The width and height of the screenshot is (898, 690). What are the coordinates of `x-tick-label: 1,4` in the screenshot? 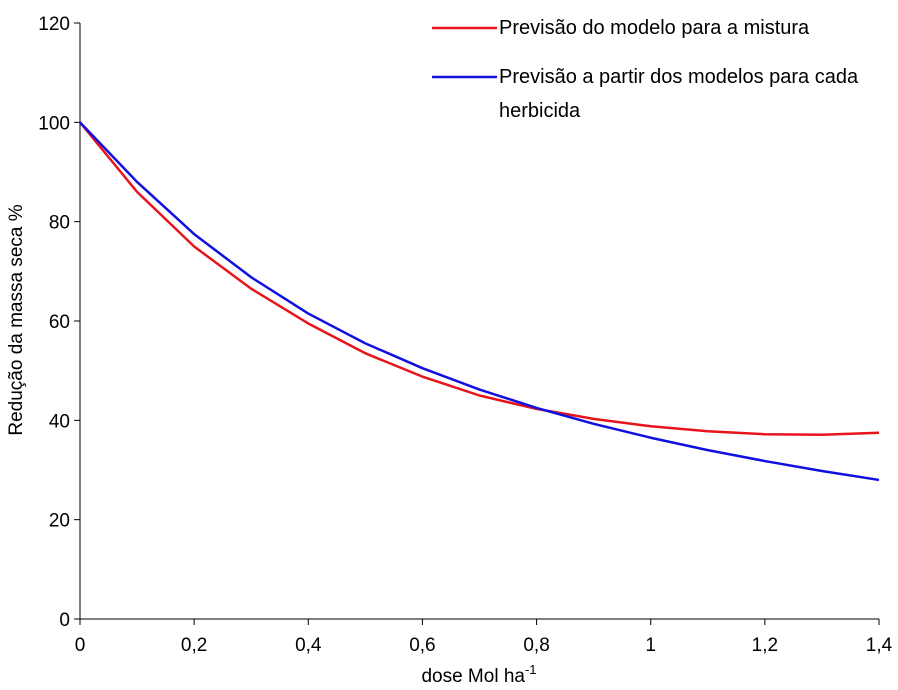 It's located at (879, 645).